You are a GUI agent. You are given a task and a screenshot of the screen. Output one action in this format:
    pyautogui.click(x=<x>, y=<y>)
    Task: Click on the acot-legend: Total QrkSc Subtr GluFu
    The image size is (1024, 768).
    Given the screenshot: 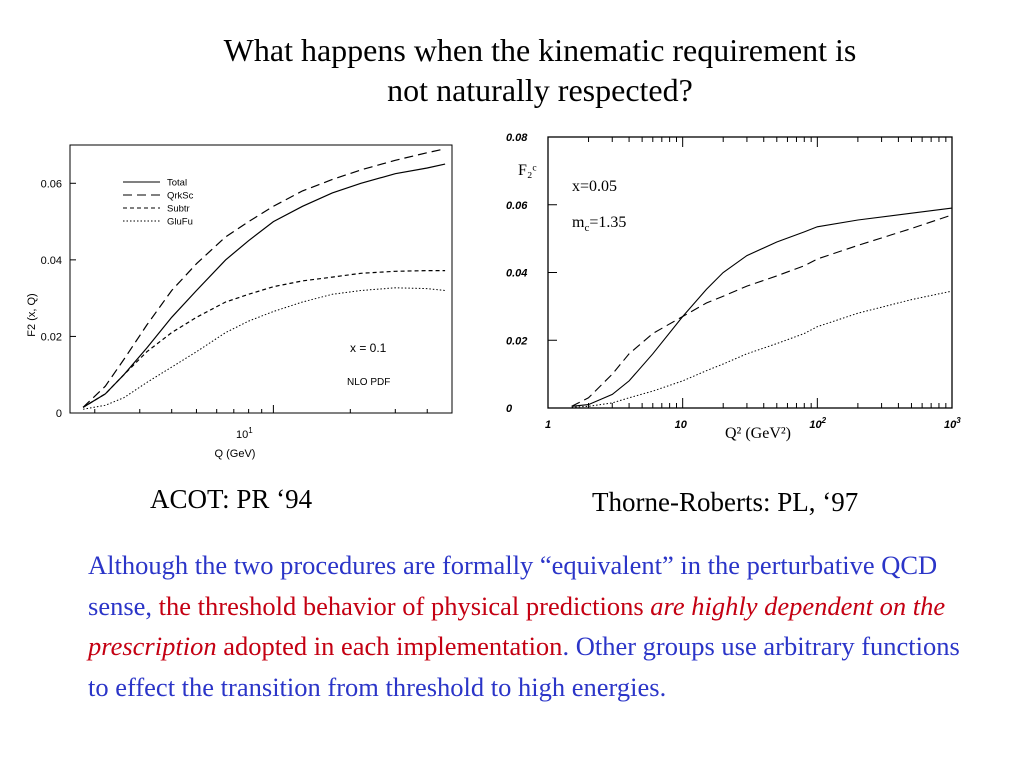 What is the action you would take?
    pyautogui.click(x=158, y=203)
    